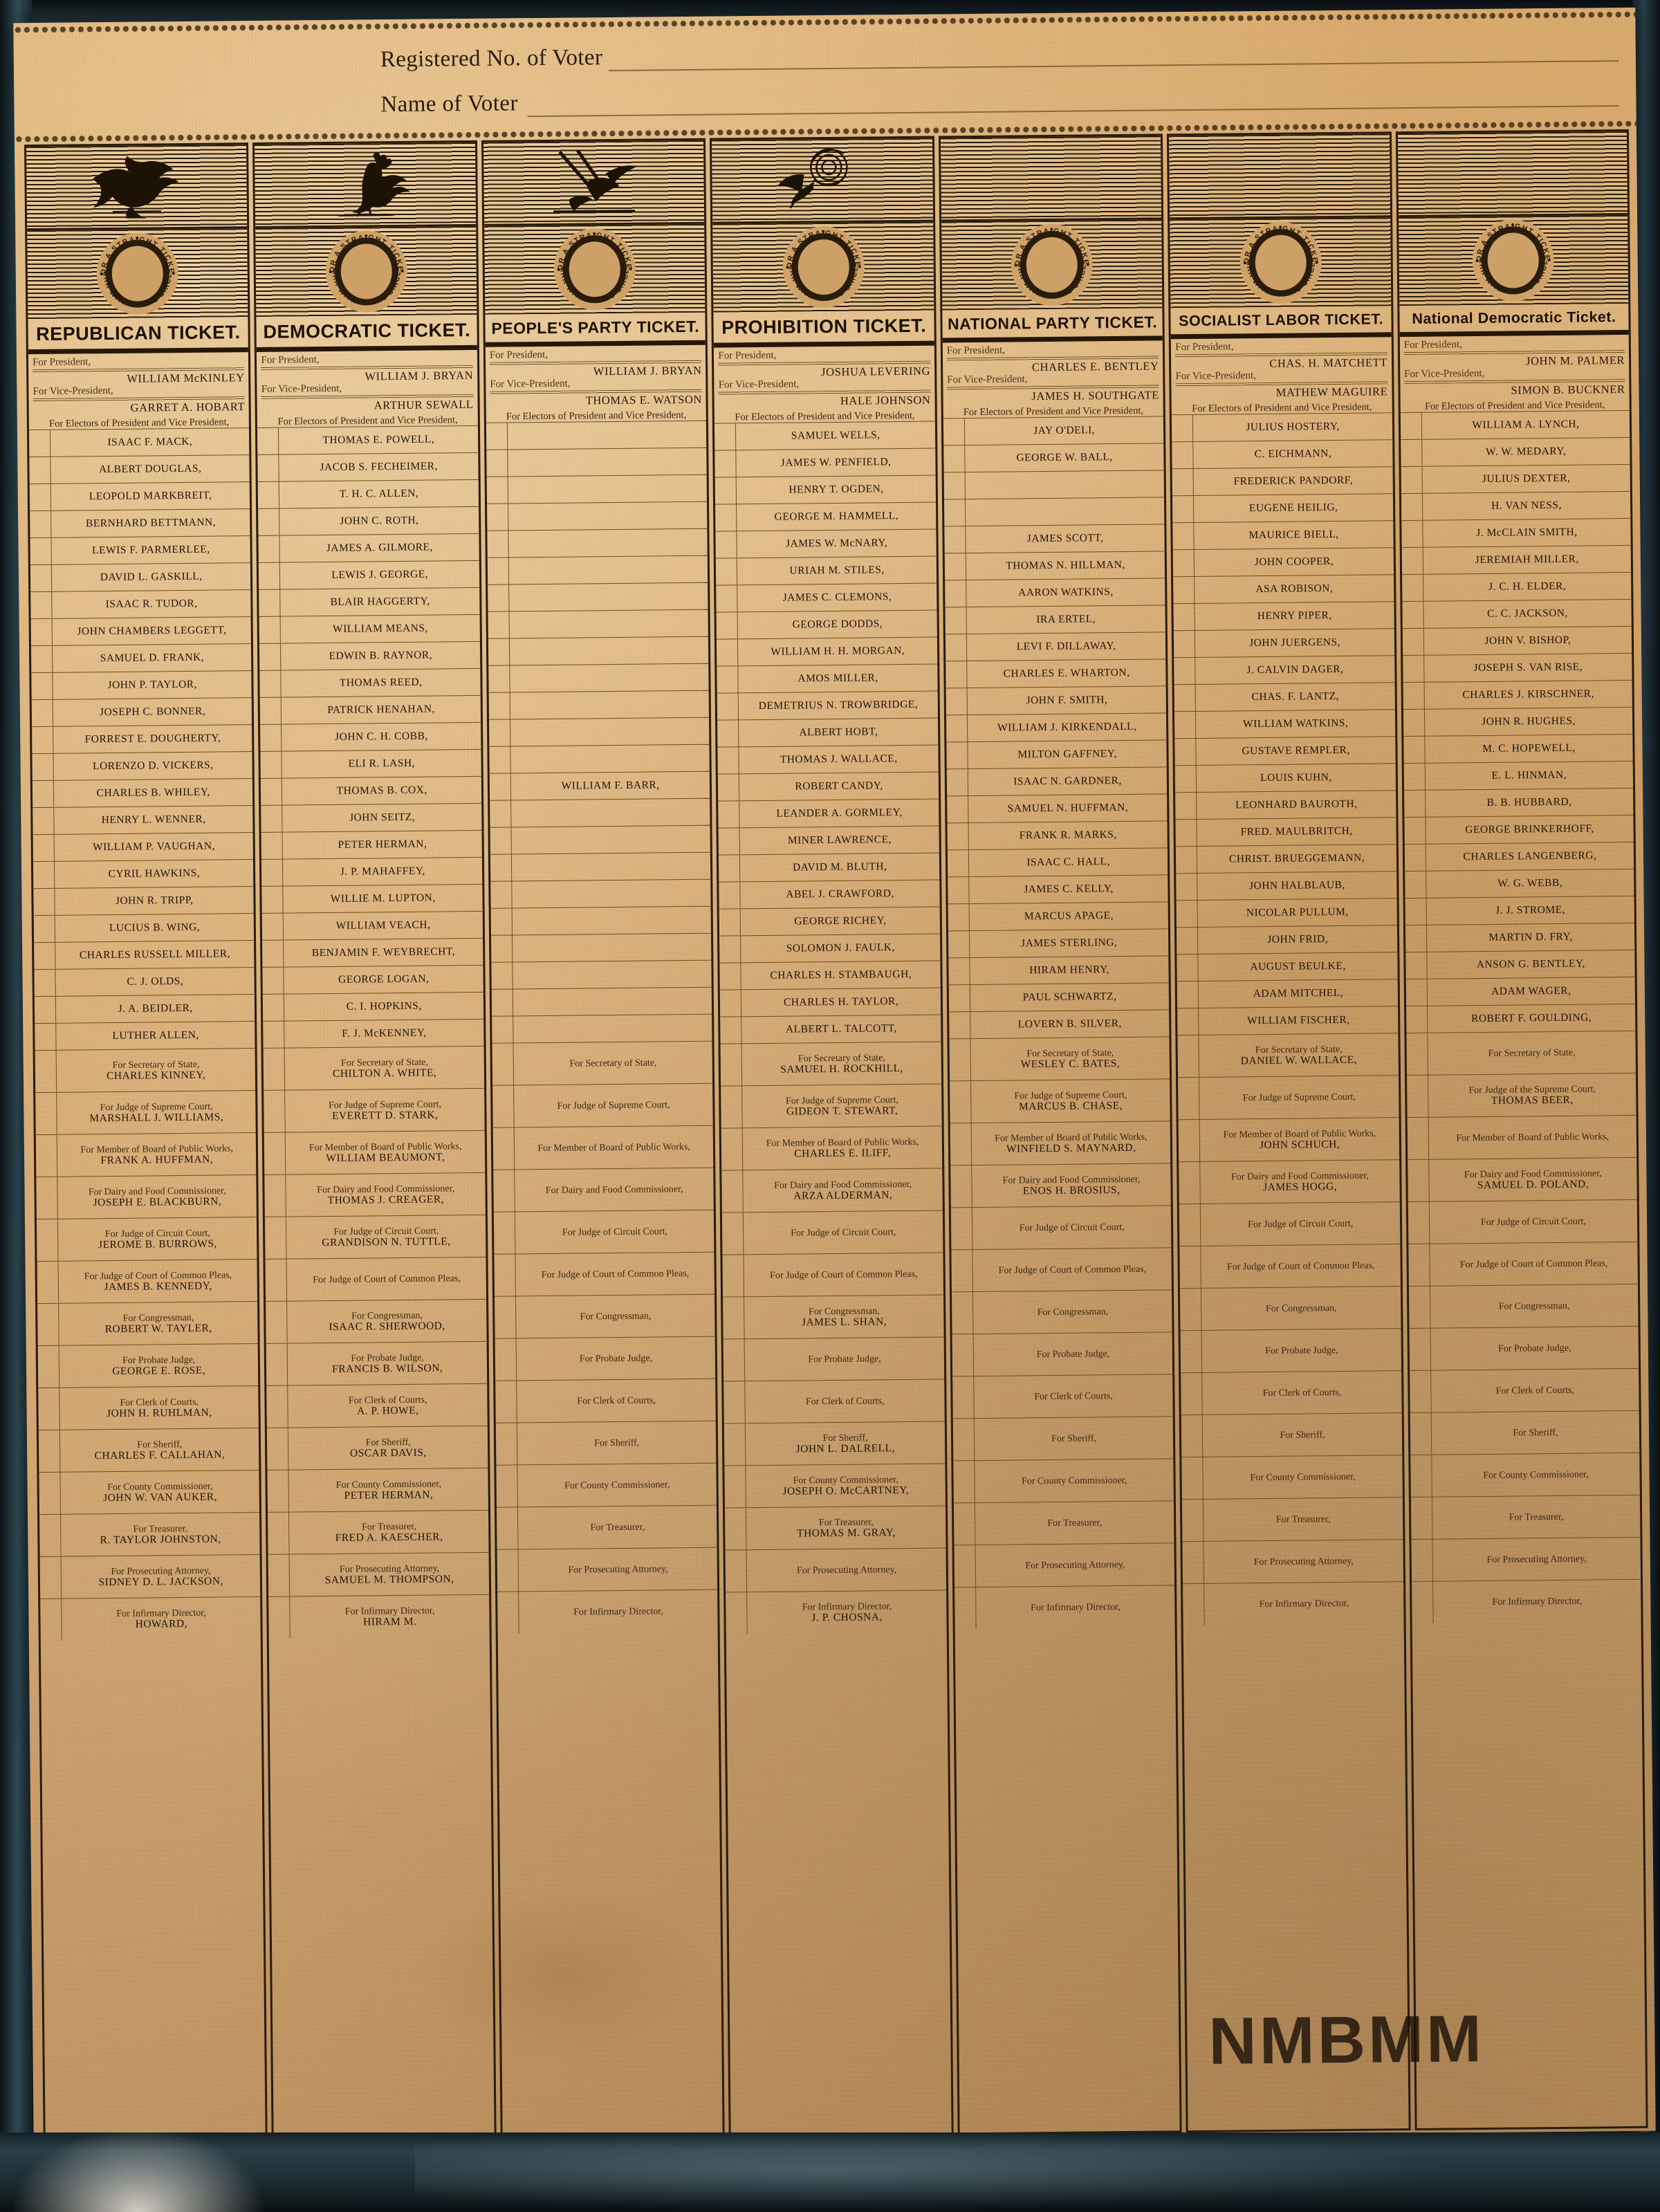 The image size is (1660, 2212). What do you see at coordinates (1525, 1432) in the screenshot?
I see `office-row: For Sheriff,` at bounding box center [1525, 1432].